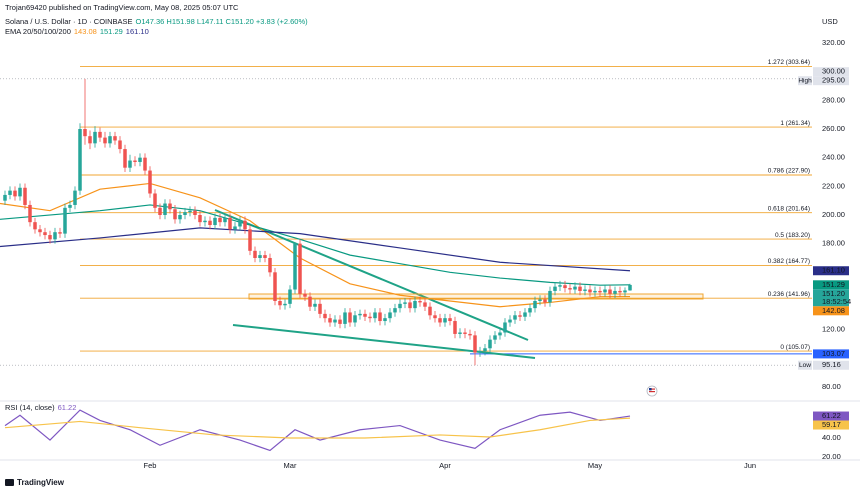  What do you see at coordinates (833, 310) in the screenshot?
I see `price-tag-label: 142.08` at bounding box center [833, 310].